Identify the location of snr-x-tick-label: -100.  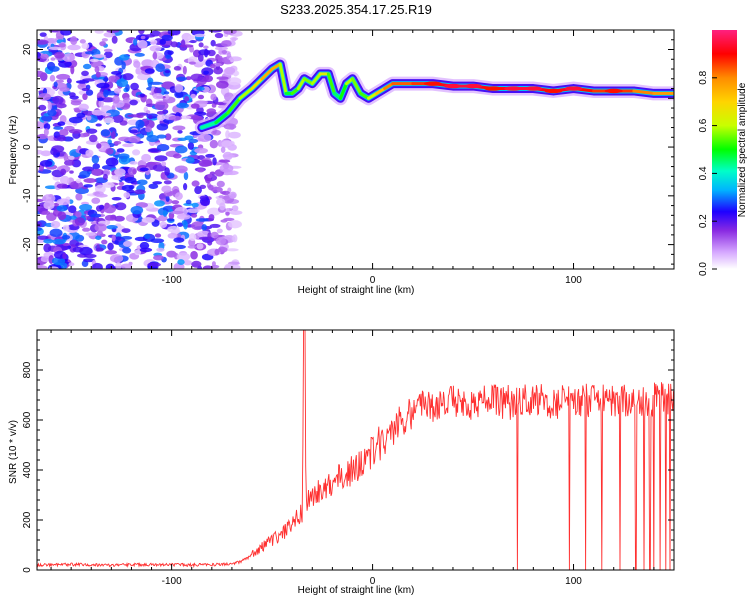
(172, 581).